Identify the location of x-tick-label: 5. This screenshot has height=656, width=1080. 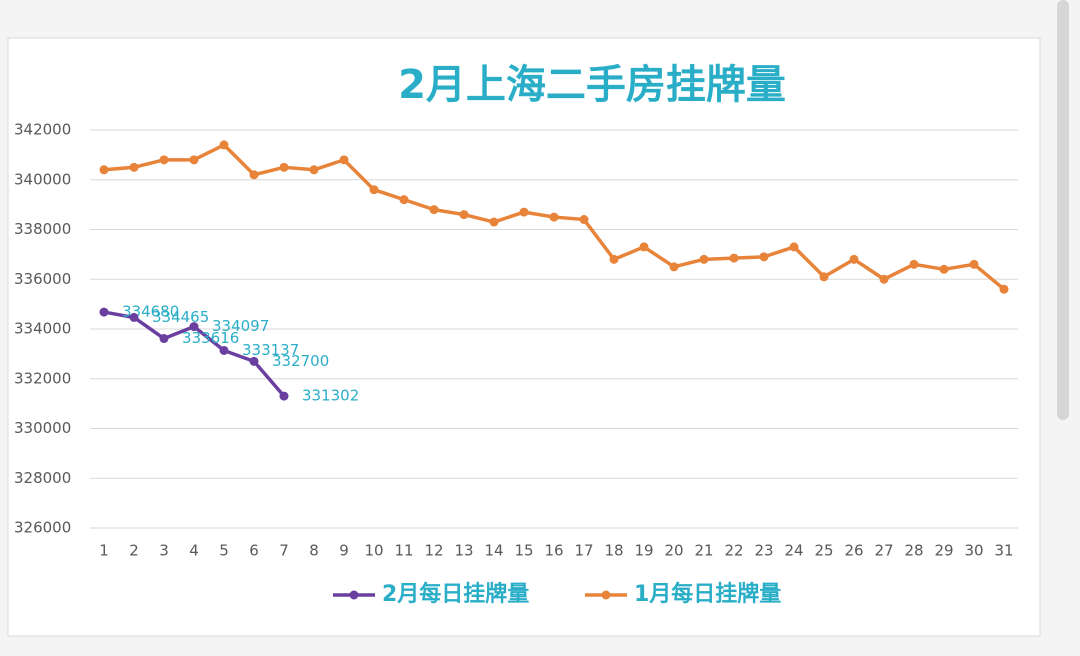
(224, 551).